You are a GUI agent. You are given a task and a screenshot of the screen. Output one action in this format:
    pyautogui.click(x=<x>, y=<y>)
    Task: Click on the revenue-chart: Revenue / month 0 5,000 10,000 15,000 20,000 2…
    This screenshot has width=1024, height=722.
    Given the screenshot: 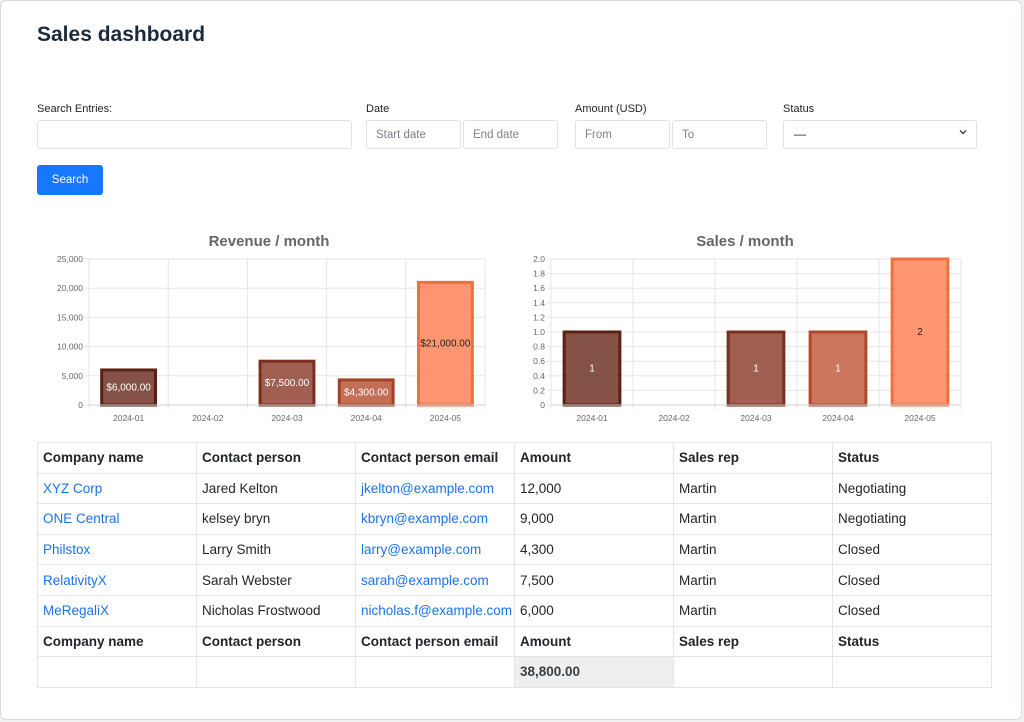 What is the action you would take?
    pyautogui.click(x=272, y=329)
    